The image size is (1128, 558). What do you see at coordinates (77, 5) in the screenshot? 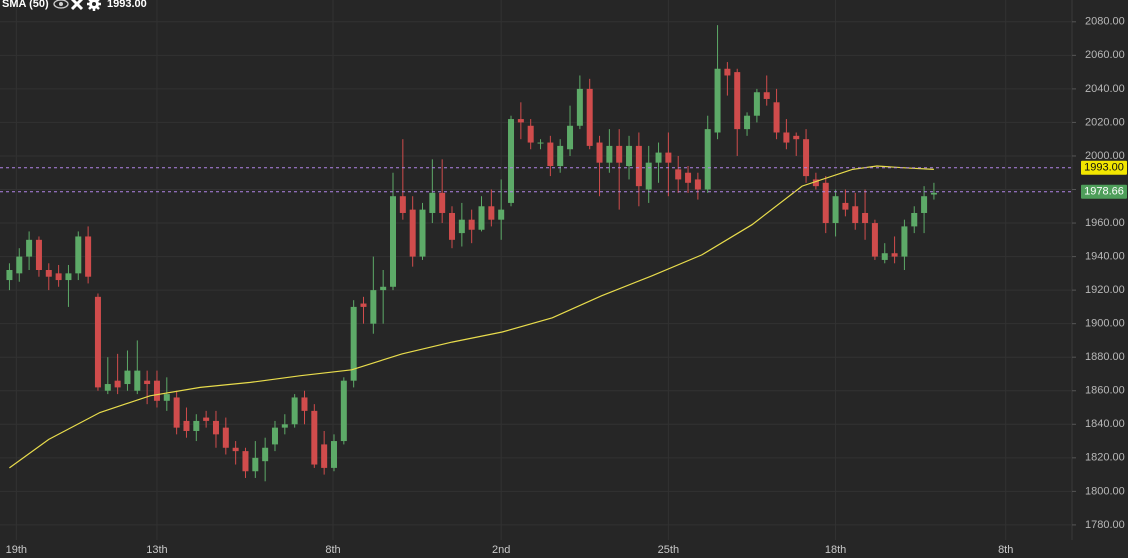
I see `remove-icon` at bounding box center [77, 5].